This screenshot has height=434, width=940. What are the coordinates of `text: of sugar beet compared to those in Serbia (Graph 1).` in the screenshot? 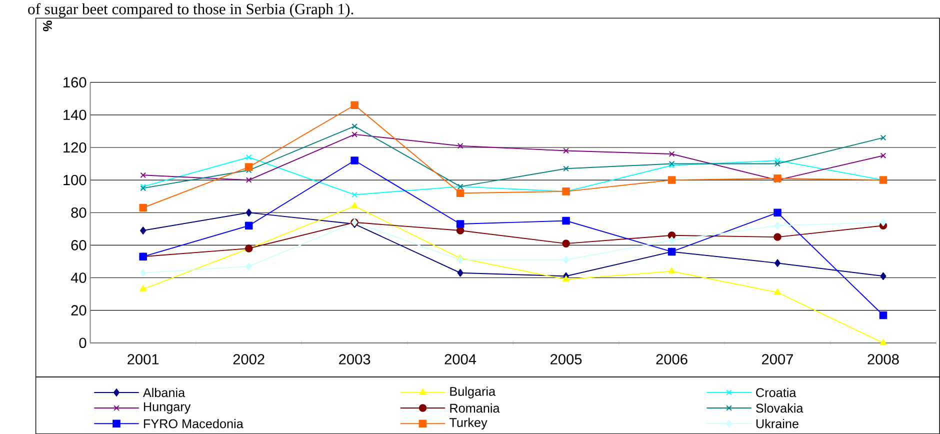 It's located at (191, 10).